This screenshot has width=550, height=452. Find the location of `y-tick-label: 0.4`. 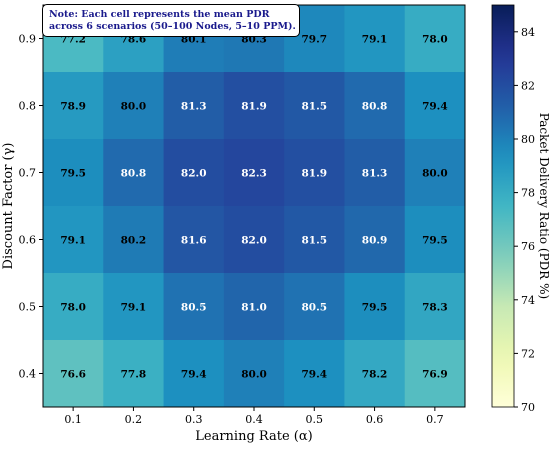

y-tick-label: 0.4 is located at coordinates (28, 374).